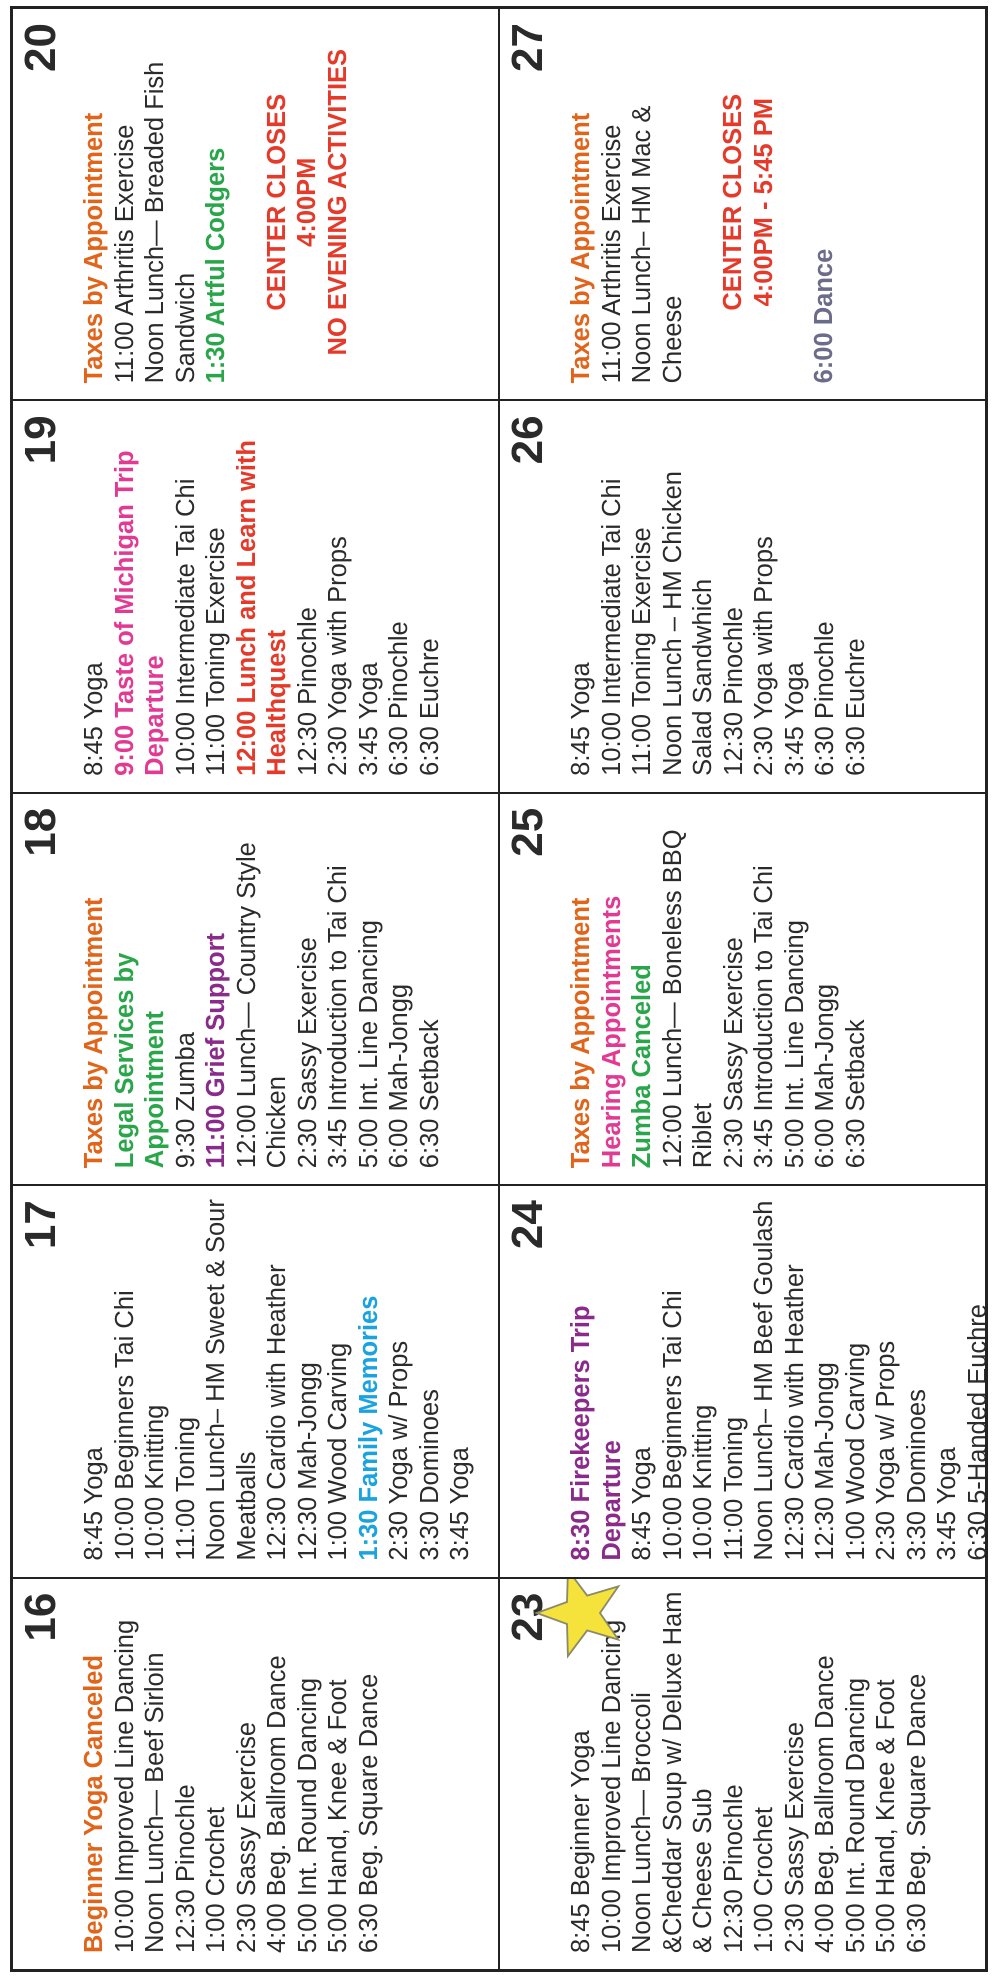 The height and width of the screenshot is (1978, 995). I want to click on event-line: 1:30 Family Memories, so click(368, 1428).